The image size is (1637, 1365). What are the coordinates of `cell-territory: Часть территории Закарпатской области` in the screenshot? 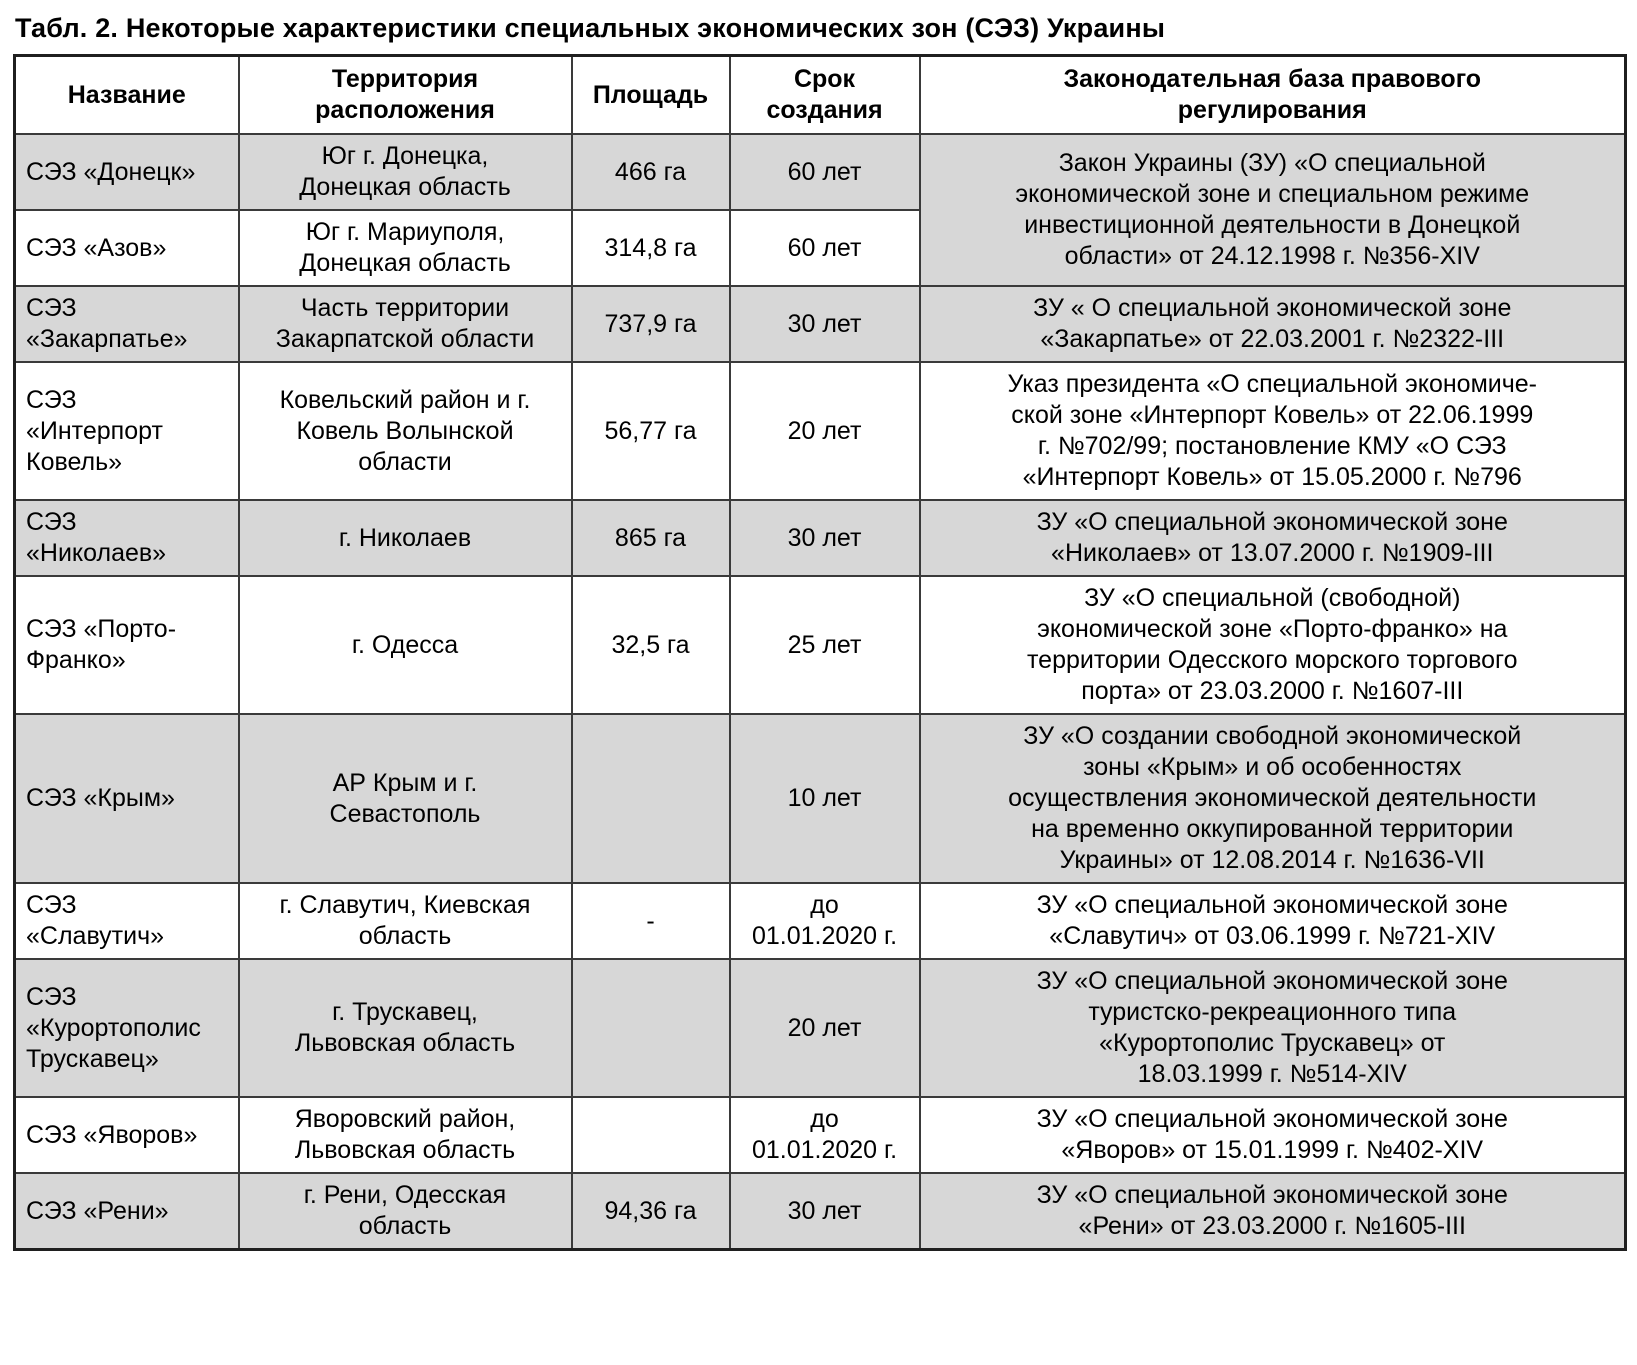 It's located at (405, 324).